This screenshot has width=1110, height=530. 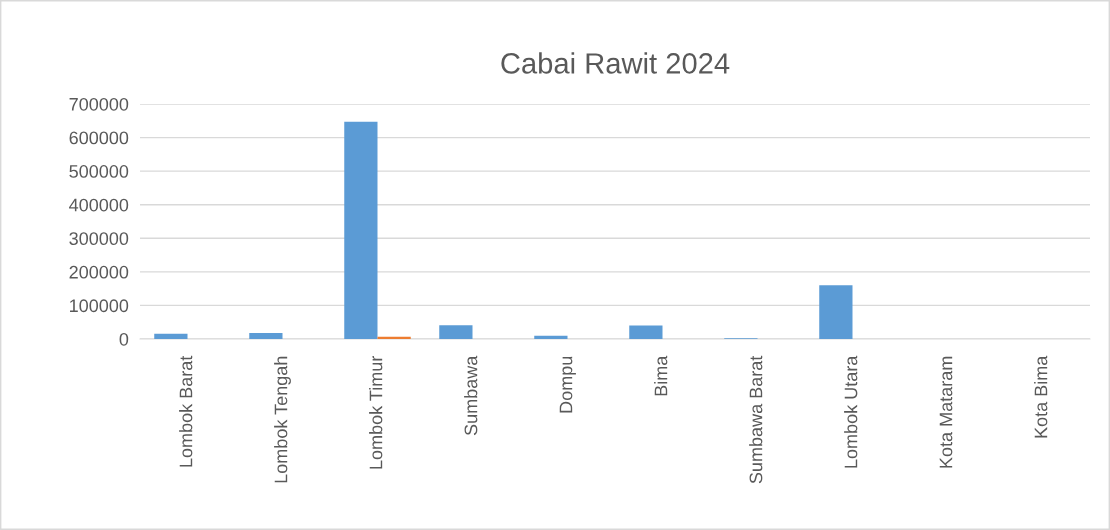 What do you see at coordinates (471, 395) in the screenshot?
I see `x-tick-label: Sumbawa` at bounding box center [471, 395].